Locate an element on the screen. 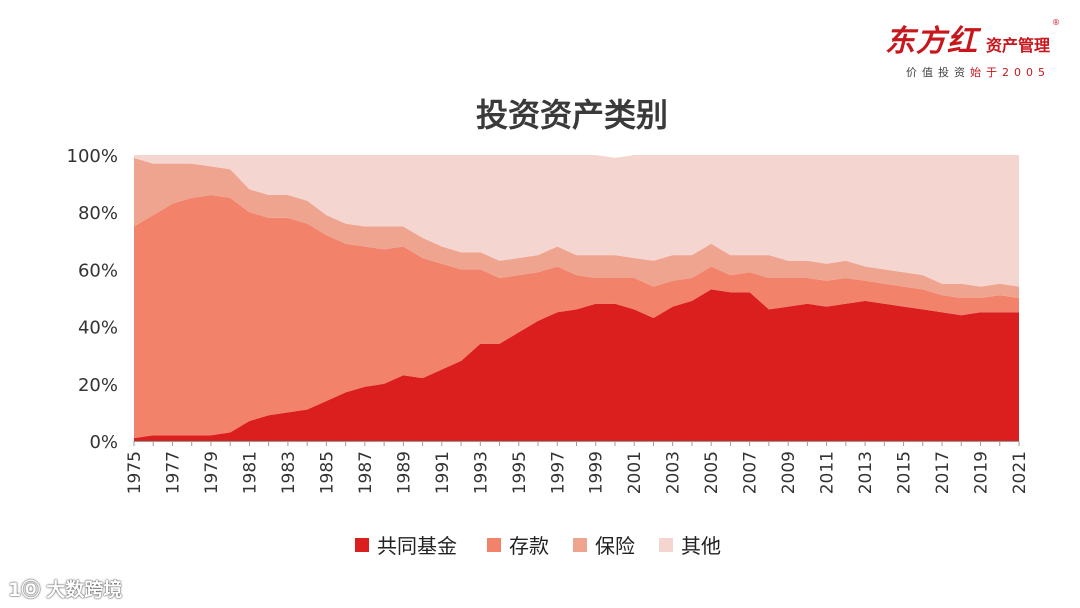  x-tick-label: 2011 is located at coordinates (828, 472).